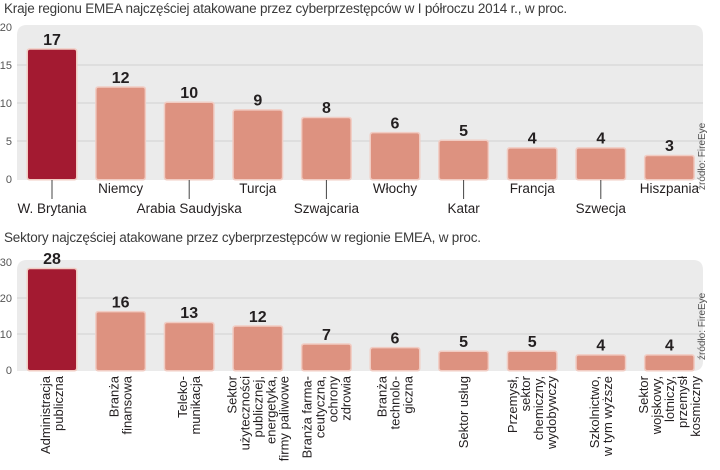 The height and width of the screenshot is (470, 720). What do you see at coordinates (395, 402) in the screenshot?
I see `category-label-line: technolo-` at bounding box center [395, 402].